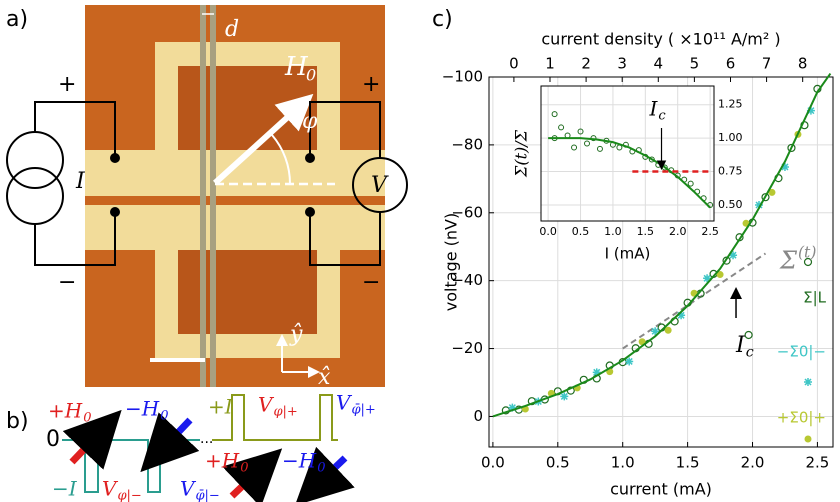 The image size is (840, 502). I want to click on label-sub: φ̄|−, so click(207, 495).